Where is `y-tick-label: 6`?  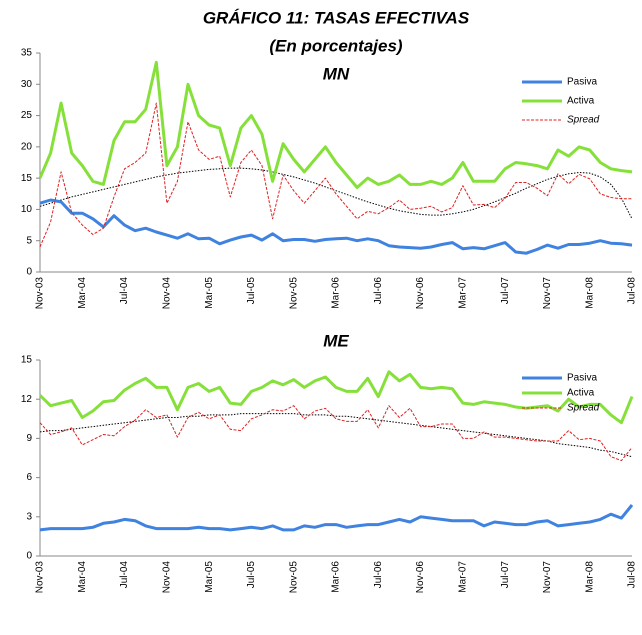
y-tick-label: 6 is located at coordinates (29, 477).